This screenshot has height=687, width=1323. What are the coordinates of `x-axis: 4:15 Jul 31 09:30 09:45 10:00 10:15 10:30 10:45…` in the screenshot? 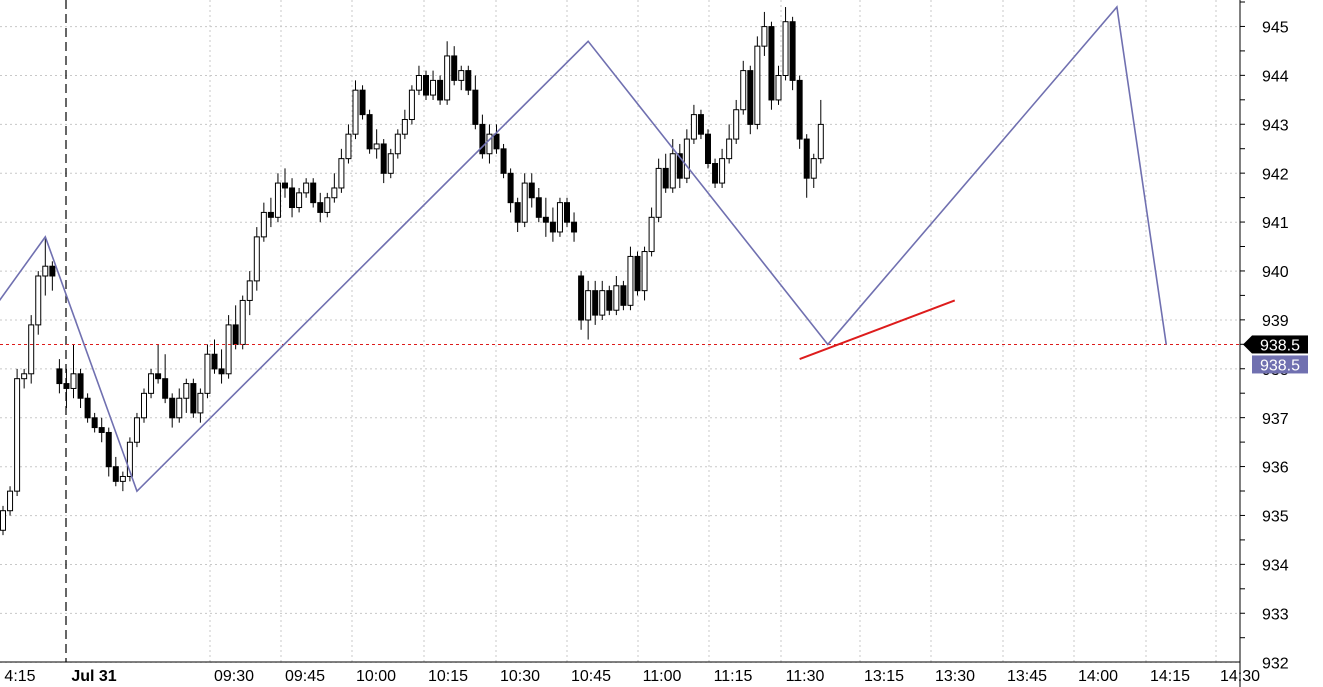 It's located at (630, 673).